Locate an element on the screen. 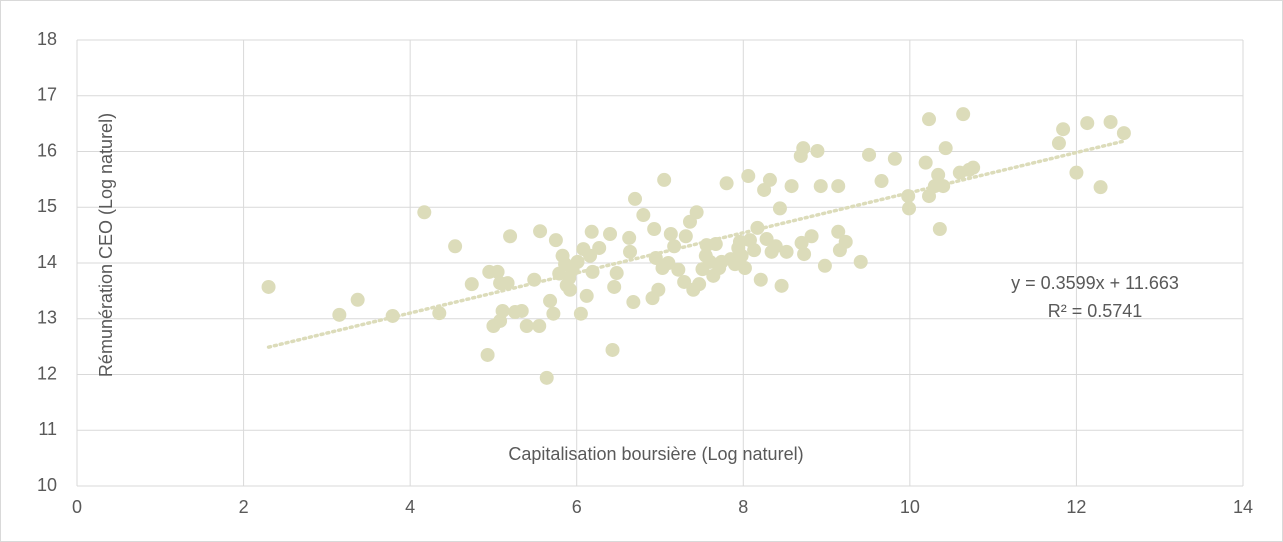 The width and height of the screenshot is (1283, 542). x-tick-label: 6 is located at coordinates (577, 507).